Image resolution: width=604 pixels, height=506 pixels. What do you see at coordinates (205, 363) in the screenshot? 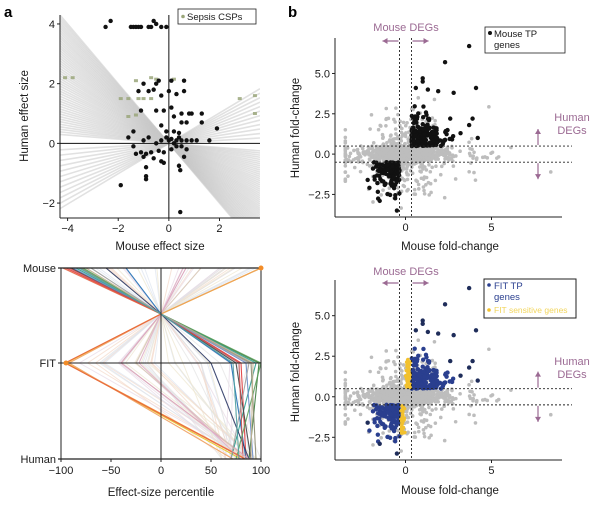
I see `background-line` at bounding box center [205, 363].